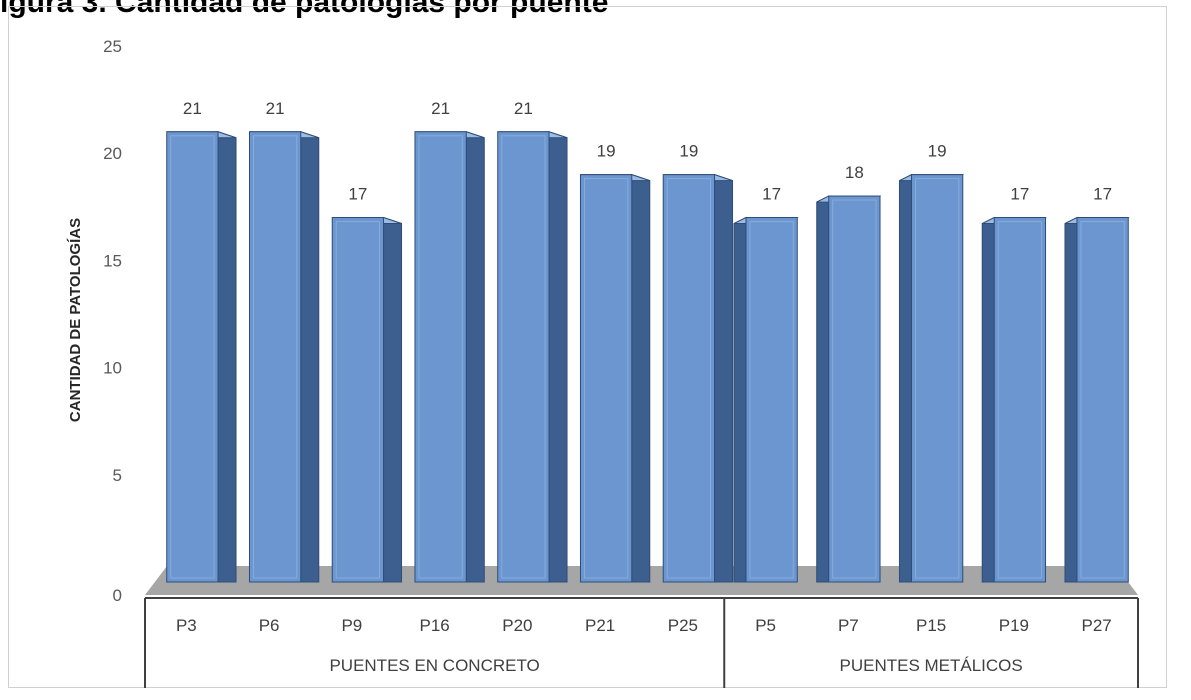 This screenshot has width=1191, height=700. I want to click on data-label-P16: 21, so click(440, 108).